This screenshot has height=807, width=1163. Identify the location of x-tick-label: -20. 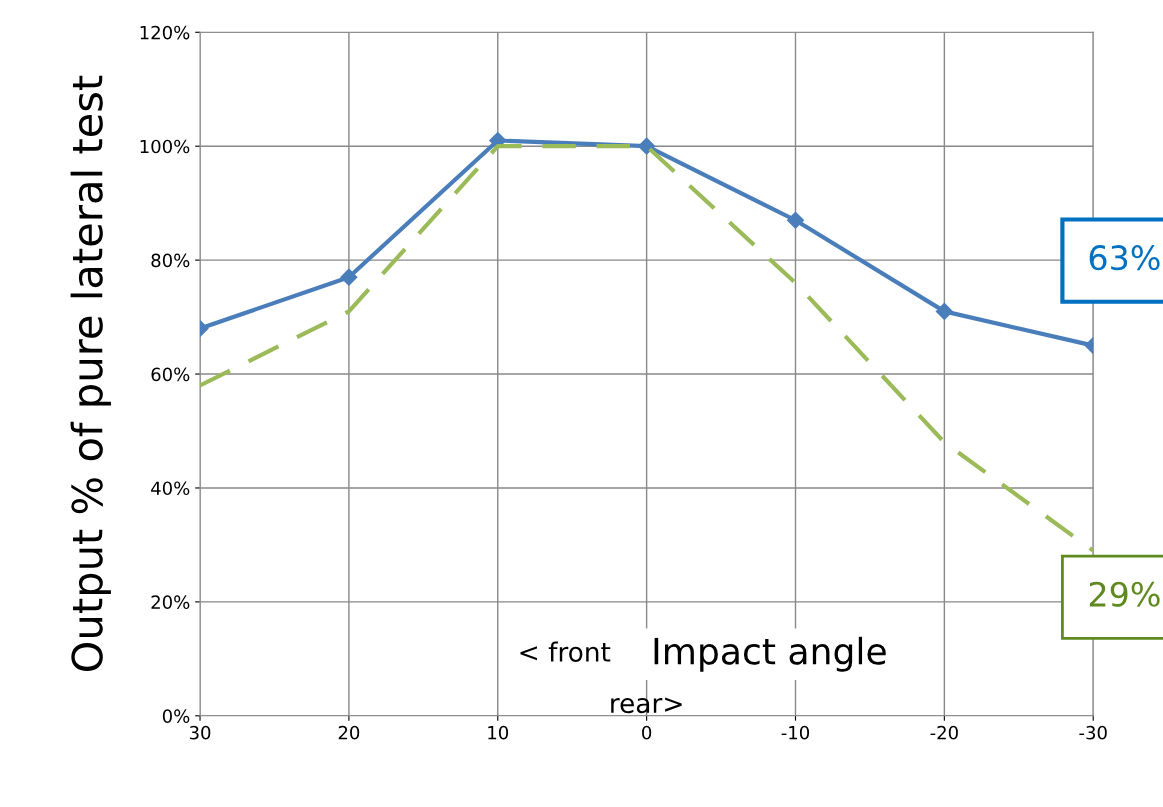
(944, 732).